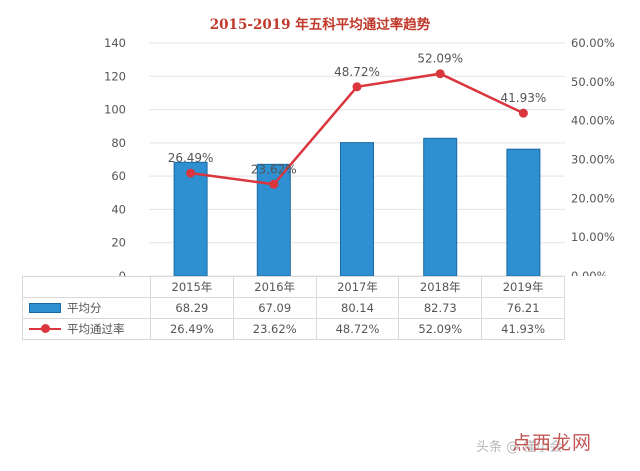 The height and width of the screenshot is (471, 640). What do you see at coordinates (192, 287) in the screenshot?
I see `category-label: 2015年` at bounding box center [192, 287].